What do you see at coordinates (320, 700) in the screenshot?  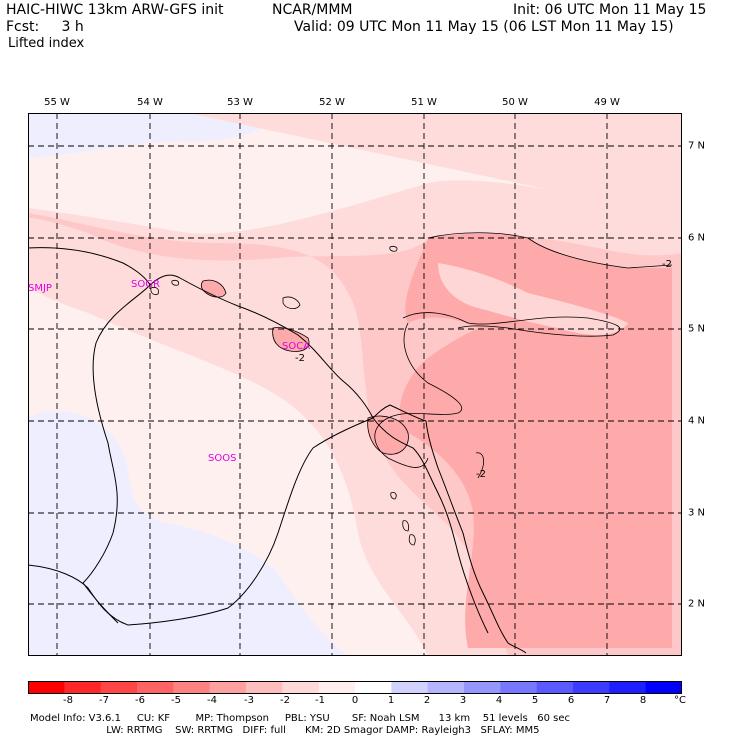 I see `colorbar-tick: -1` at bounding box center [320, 700].